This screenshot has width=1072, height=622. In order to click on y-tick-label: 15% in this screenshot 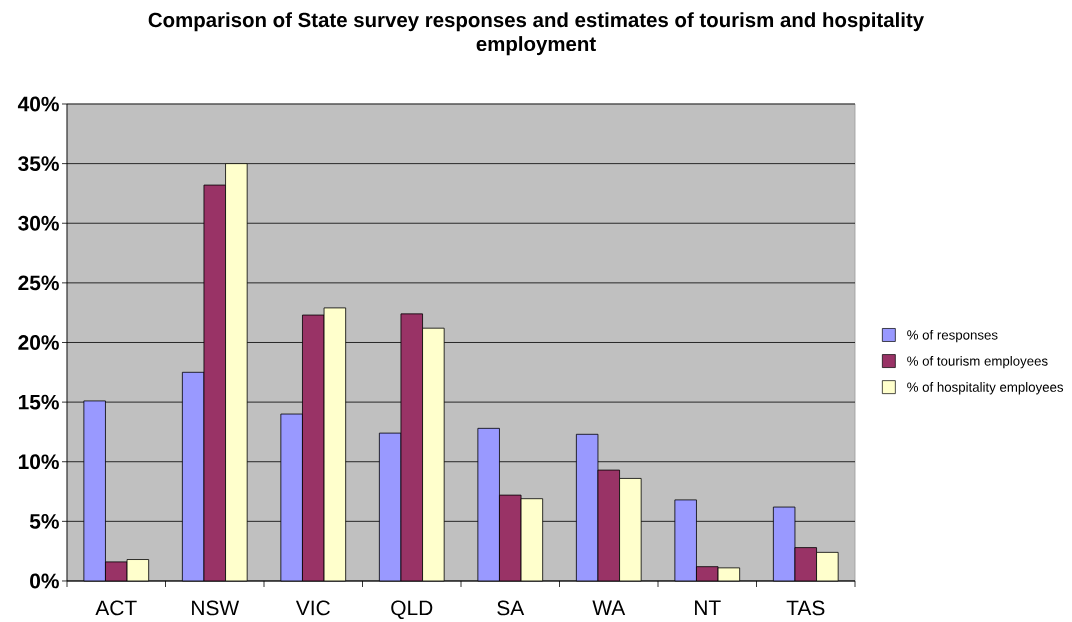, I will do `click(38, 402)`.